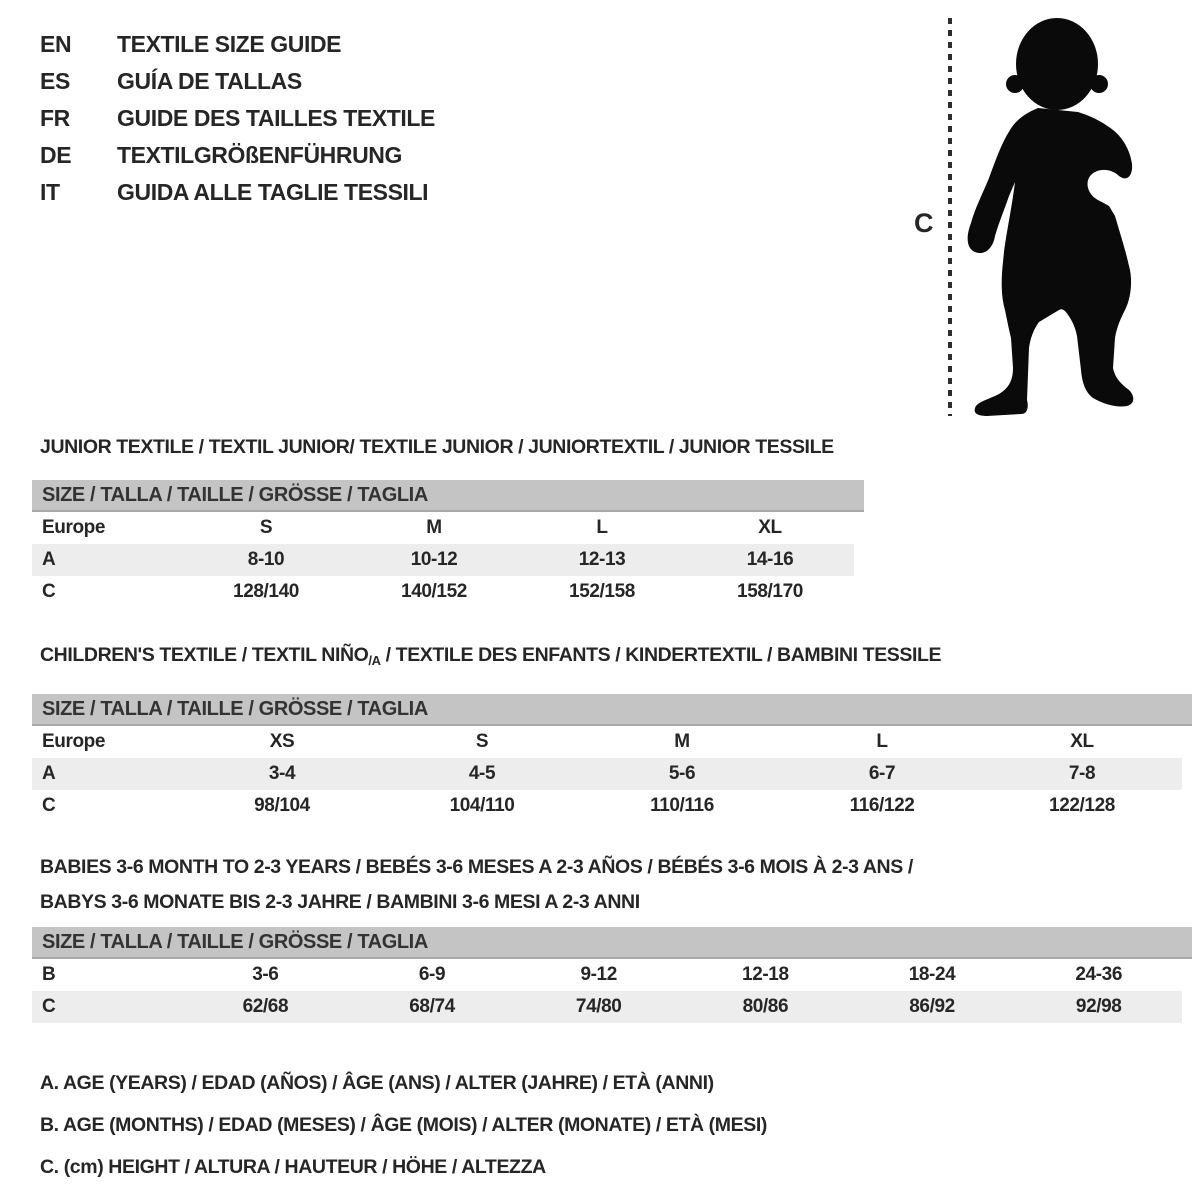 The image size is (1200, 1200). Describe the element at coordinates (443, 528) in the screenshot. I see `table-row: Europe S M L XL` at that location.